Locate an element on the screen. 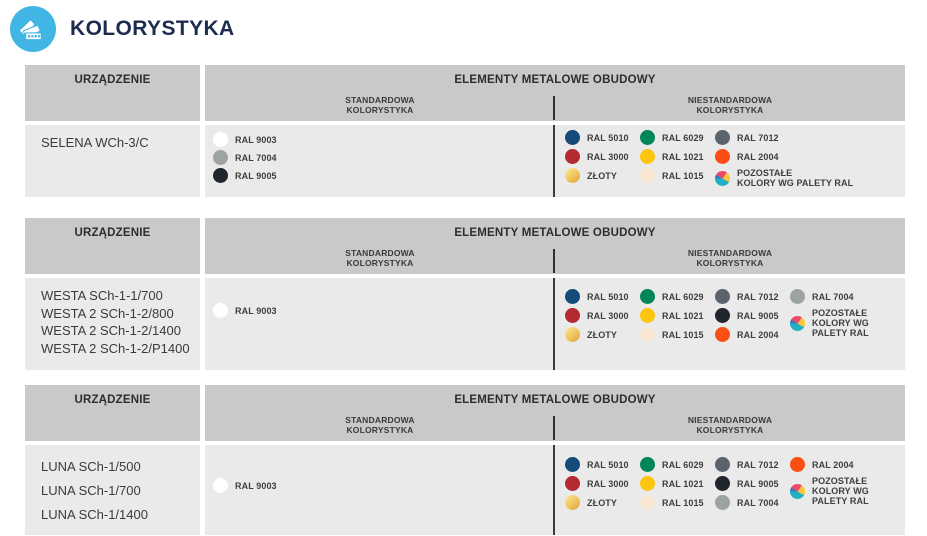 The image size is (927, 536). color-label: RAL 1021 is located at coordinates (683, 483).